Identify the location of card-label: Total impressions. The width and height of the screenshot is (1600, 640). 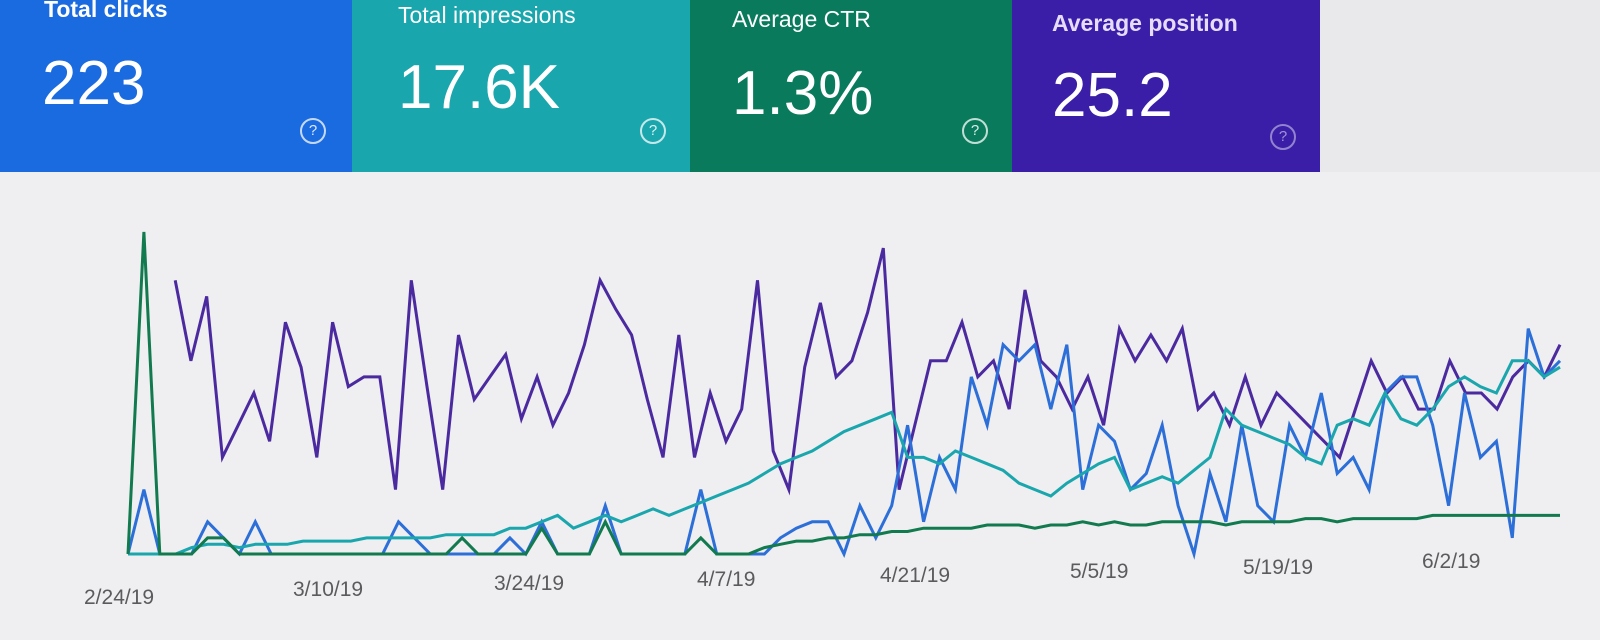
(487, 15).